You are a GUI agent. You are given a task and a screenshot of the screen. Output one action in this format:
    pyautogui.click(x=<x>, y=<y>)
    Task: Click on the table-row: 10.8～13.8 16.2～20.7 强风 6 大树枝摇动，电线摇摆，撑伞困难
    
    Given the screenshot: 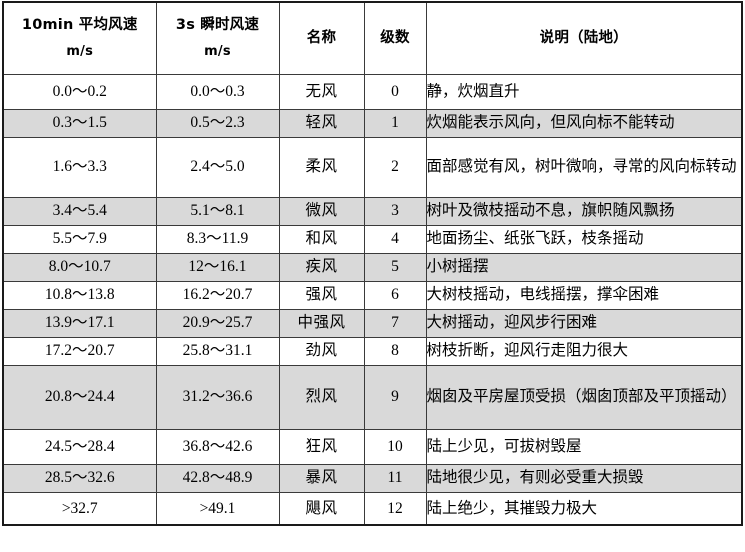 What is the action you would take?
    pyautogui.click(x=372, y=295)
    